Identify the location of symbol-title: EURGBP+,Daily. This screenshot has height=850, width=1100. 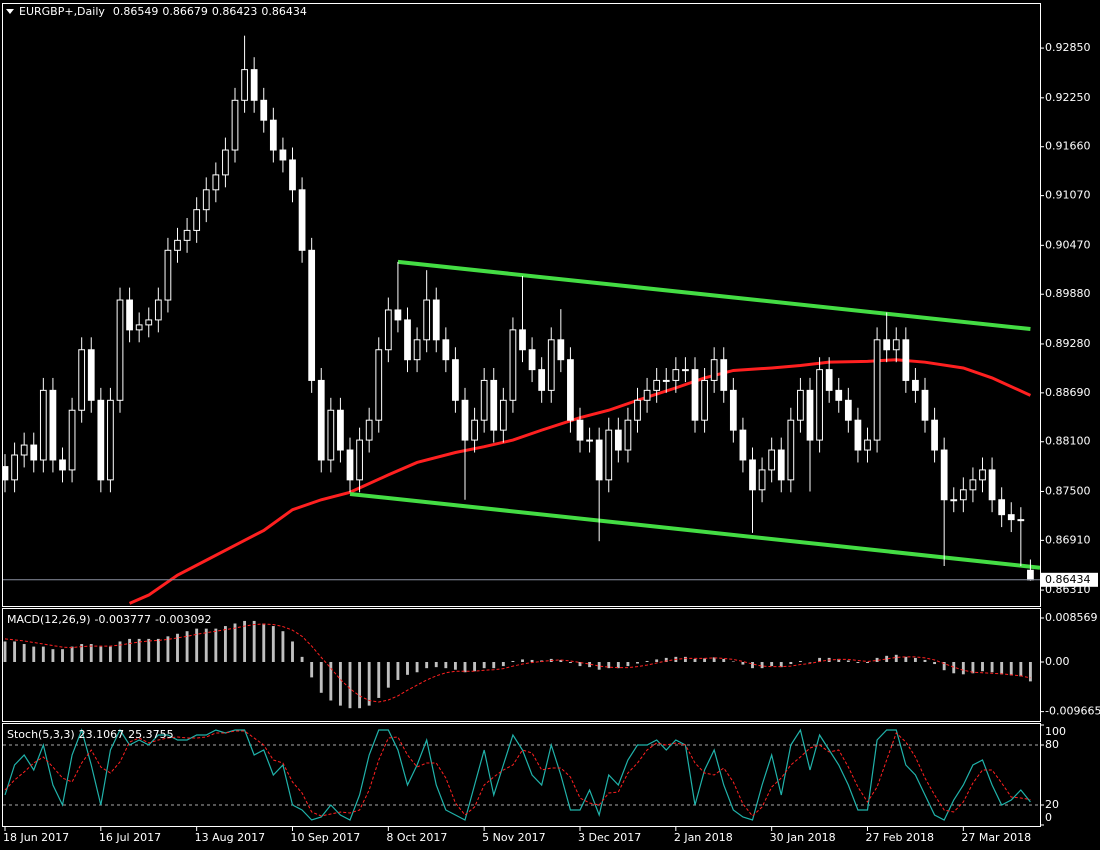
(62, 11).